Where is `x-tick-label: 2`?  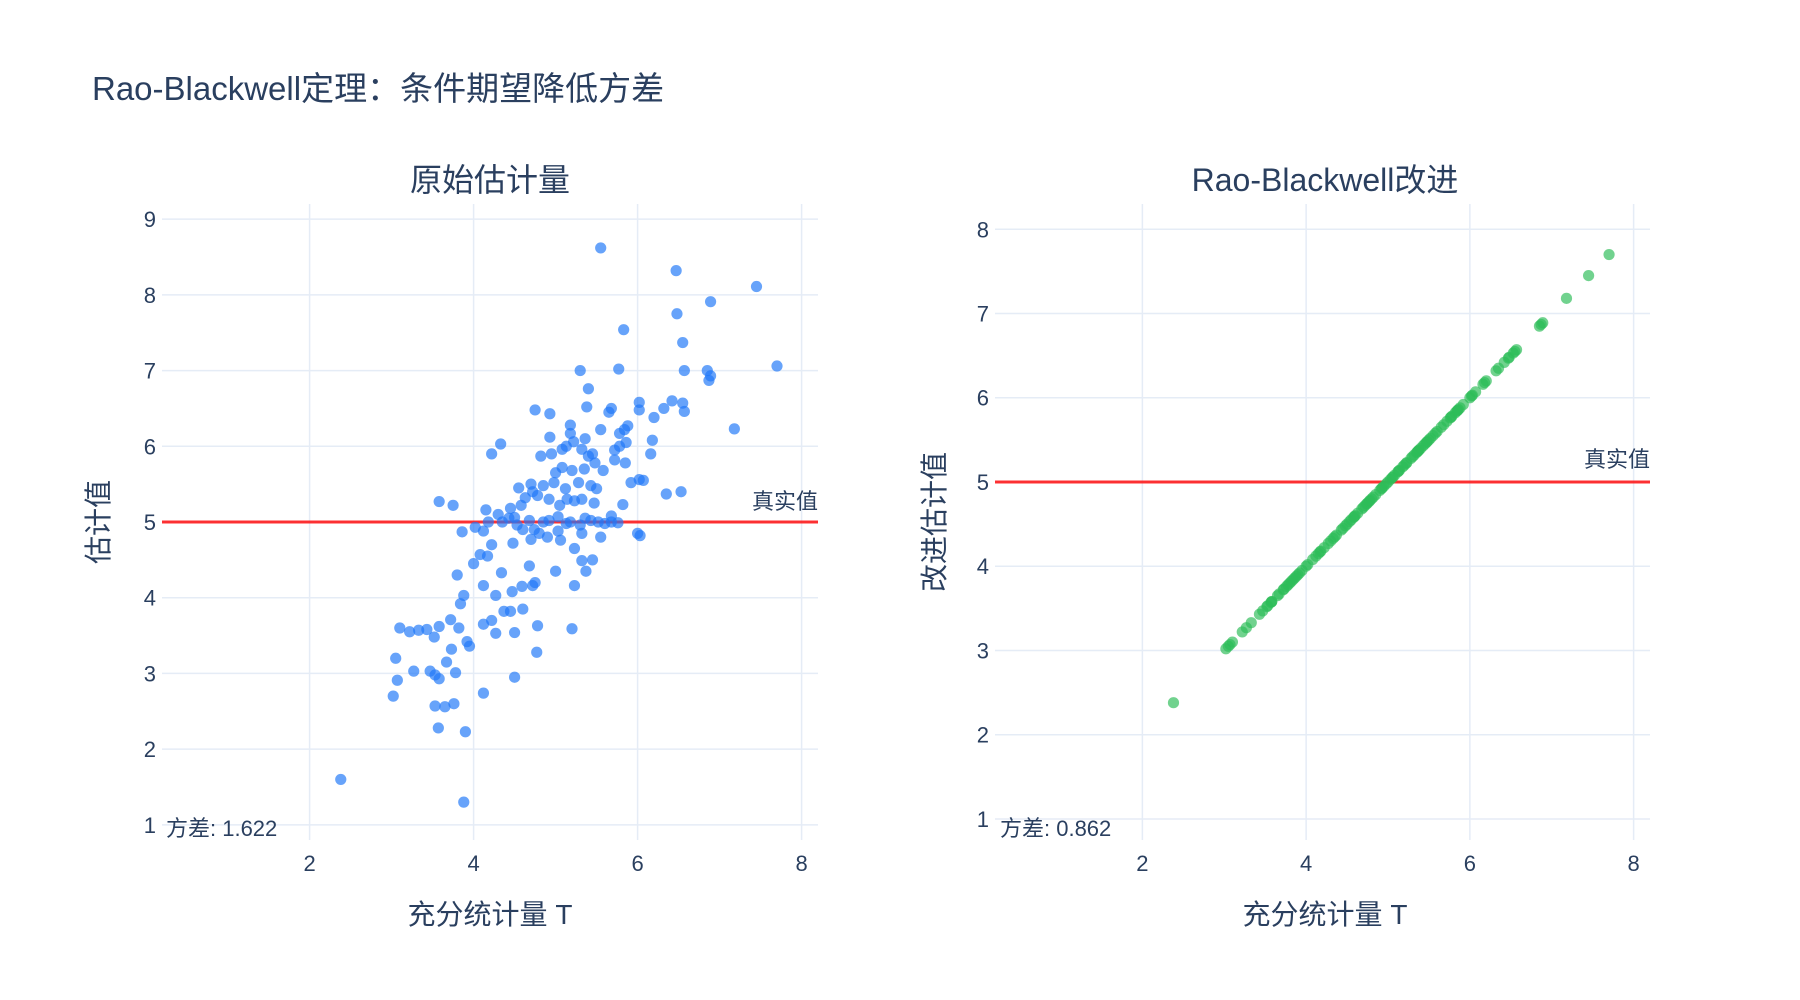
x-tick-label: 2 is located at coordinates (1142, 863).